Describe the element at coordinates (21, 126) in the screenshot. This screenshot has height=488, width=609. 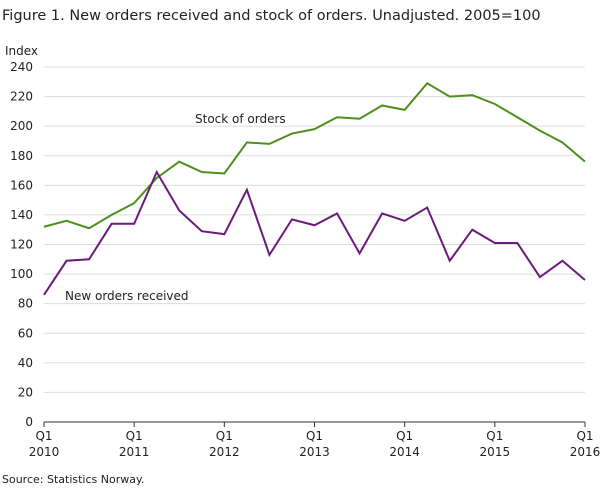
I see `y-tick-label: 200` at that location.